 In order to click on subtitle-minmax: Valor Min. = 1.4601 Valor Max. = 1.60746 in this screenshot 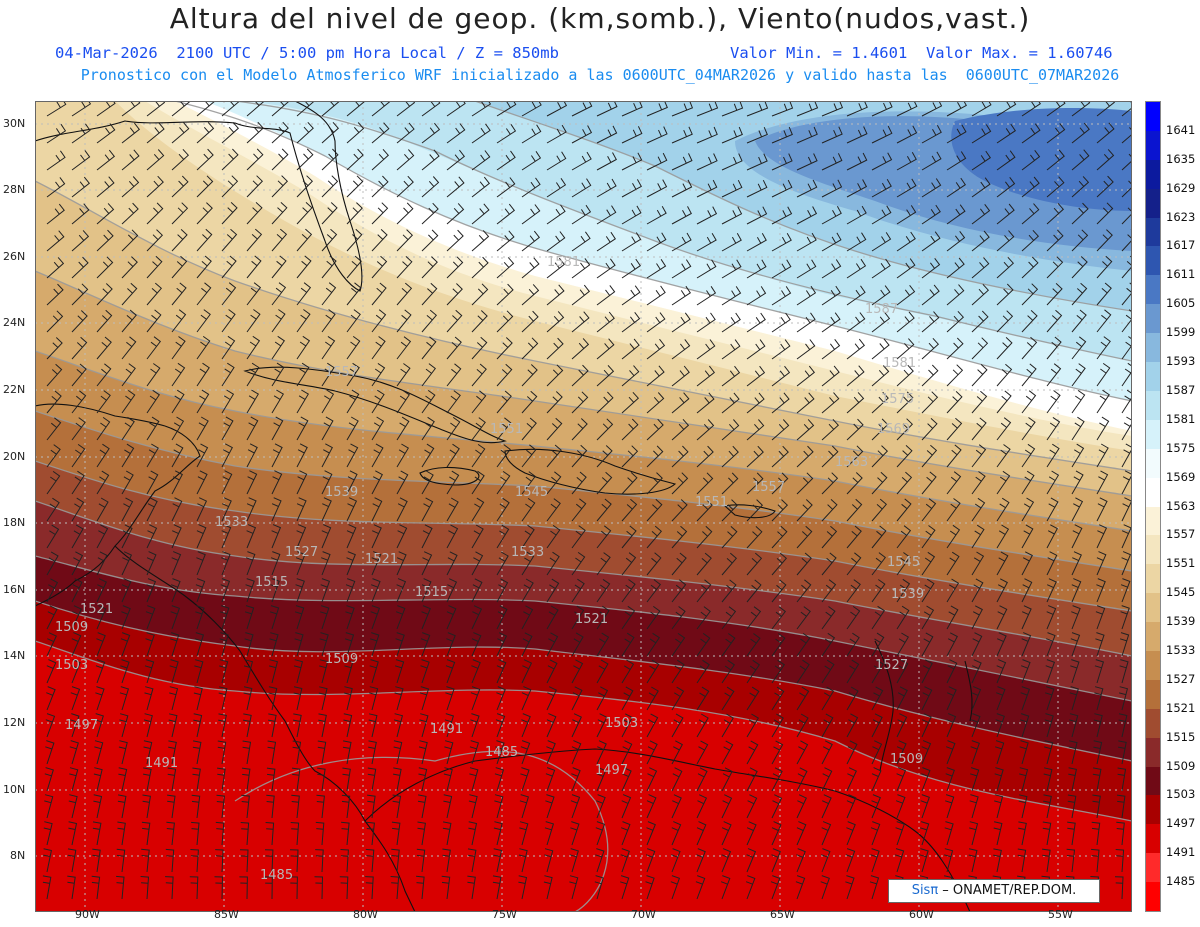, I will do `click(921, 53)`.